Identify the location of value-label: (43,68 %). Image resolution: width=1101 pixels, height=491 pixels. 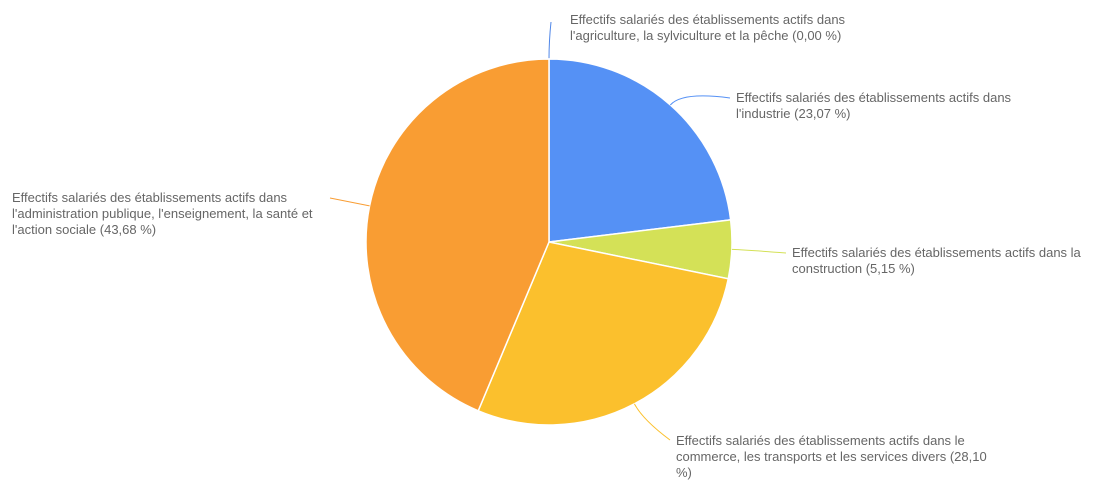
(128, 229).